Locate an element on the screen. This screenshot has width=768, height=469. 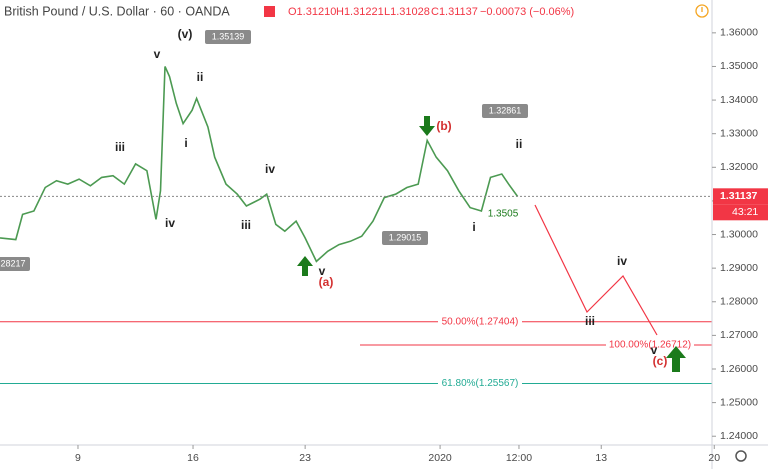
alert-icon is located at coordinates (702, 11).